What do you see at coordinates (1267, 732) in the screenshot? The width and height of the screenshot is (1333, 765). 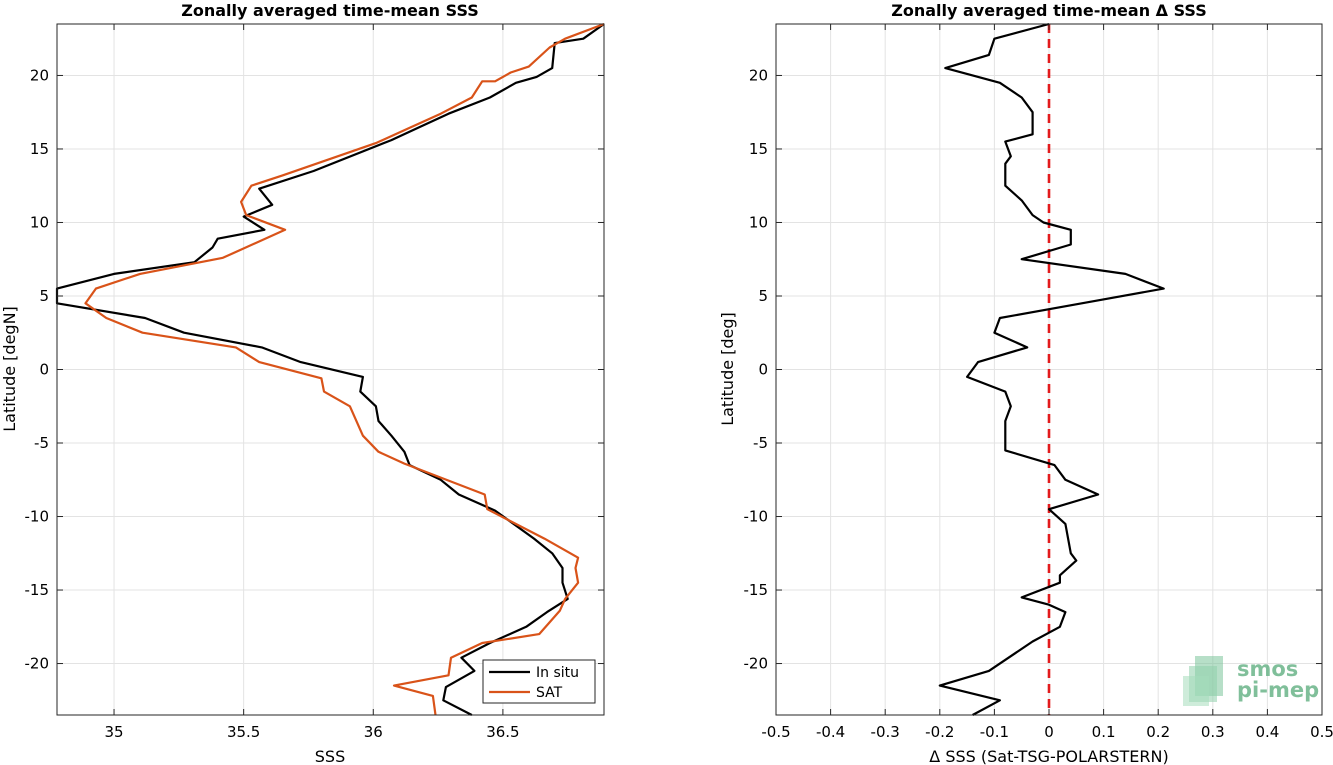 I see `x-tick-label: 0.4` at bounding box center [1267, 732].